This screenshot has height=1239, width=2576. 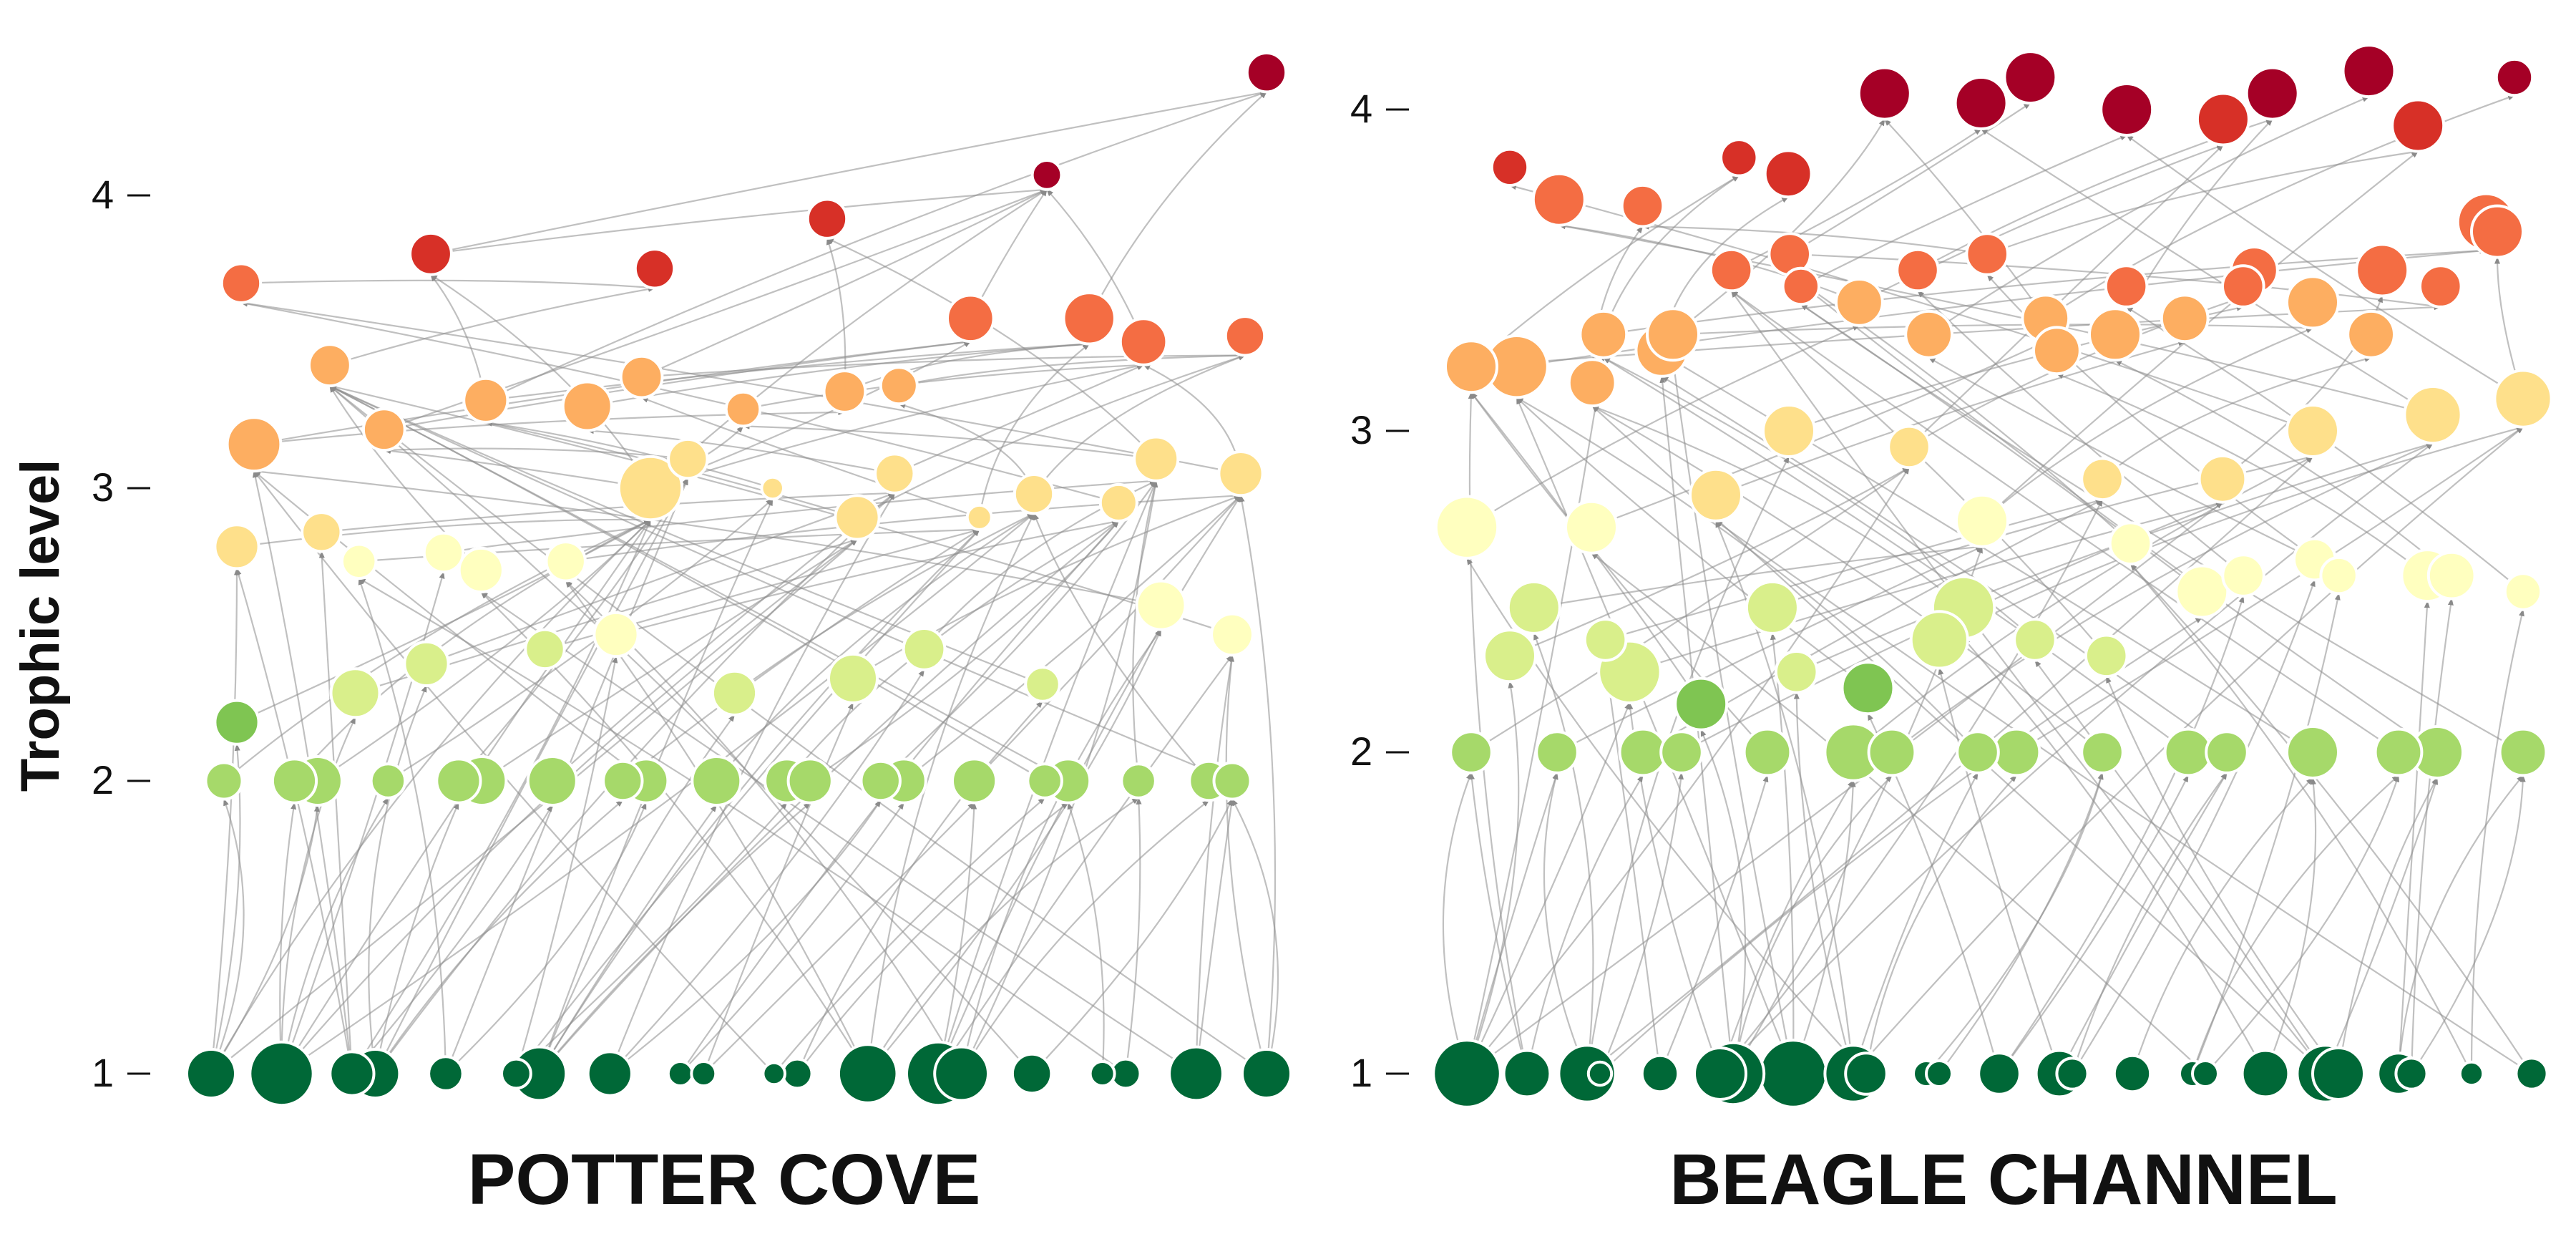 I want to click on beagle-channel-tick-2: 2, so click(x=1361, y=751).